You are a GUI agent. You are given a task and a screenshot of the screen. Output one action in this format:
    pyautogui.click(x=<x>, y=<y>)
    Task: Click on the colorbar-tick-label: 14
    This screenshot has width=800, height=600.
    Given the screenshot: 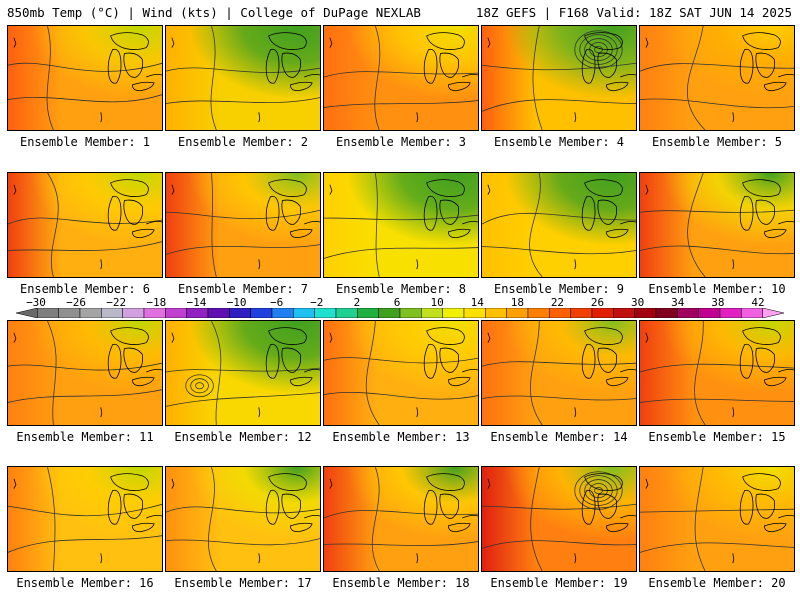 What is the action you would take?
    pyautogui.click(x=477, y=302)
    